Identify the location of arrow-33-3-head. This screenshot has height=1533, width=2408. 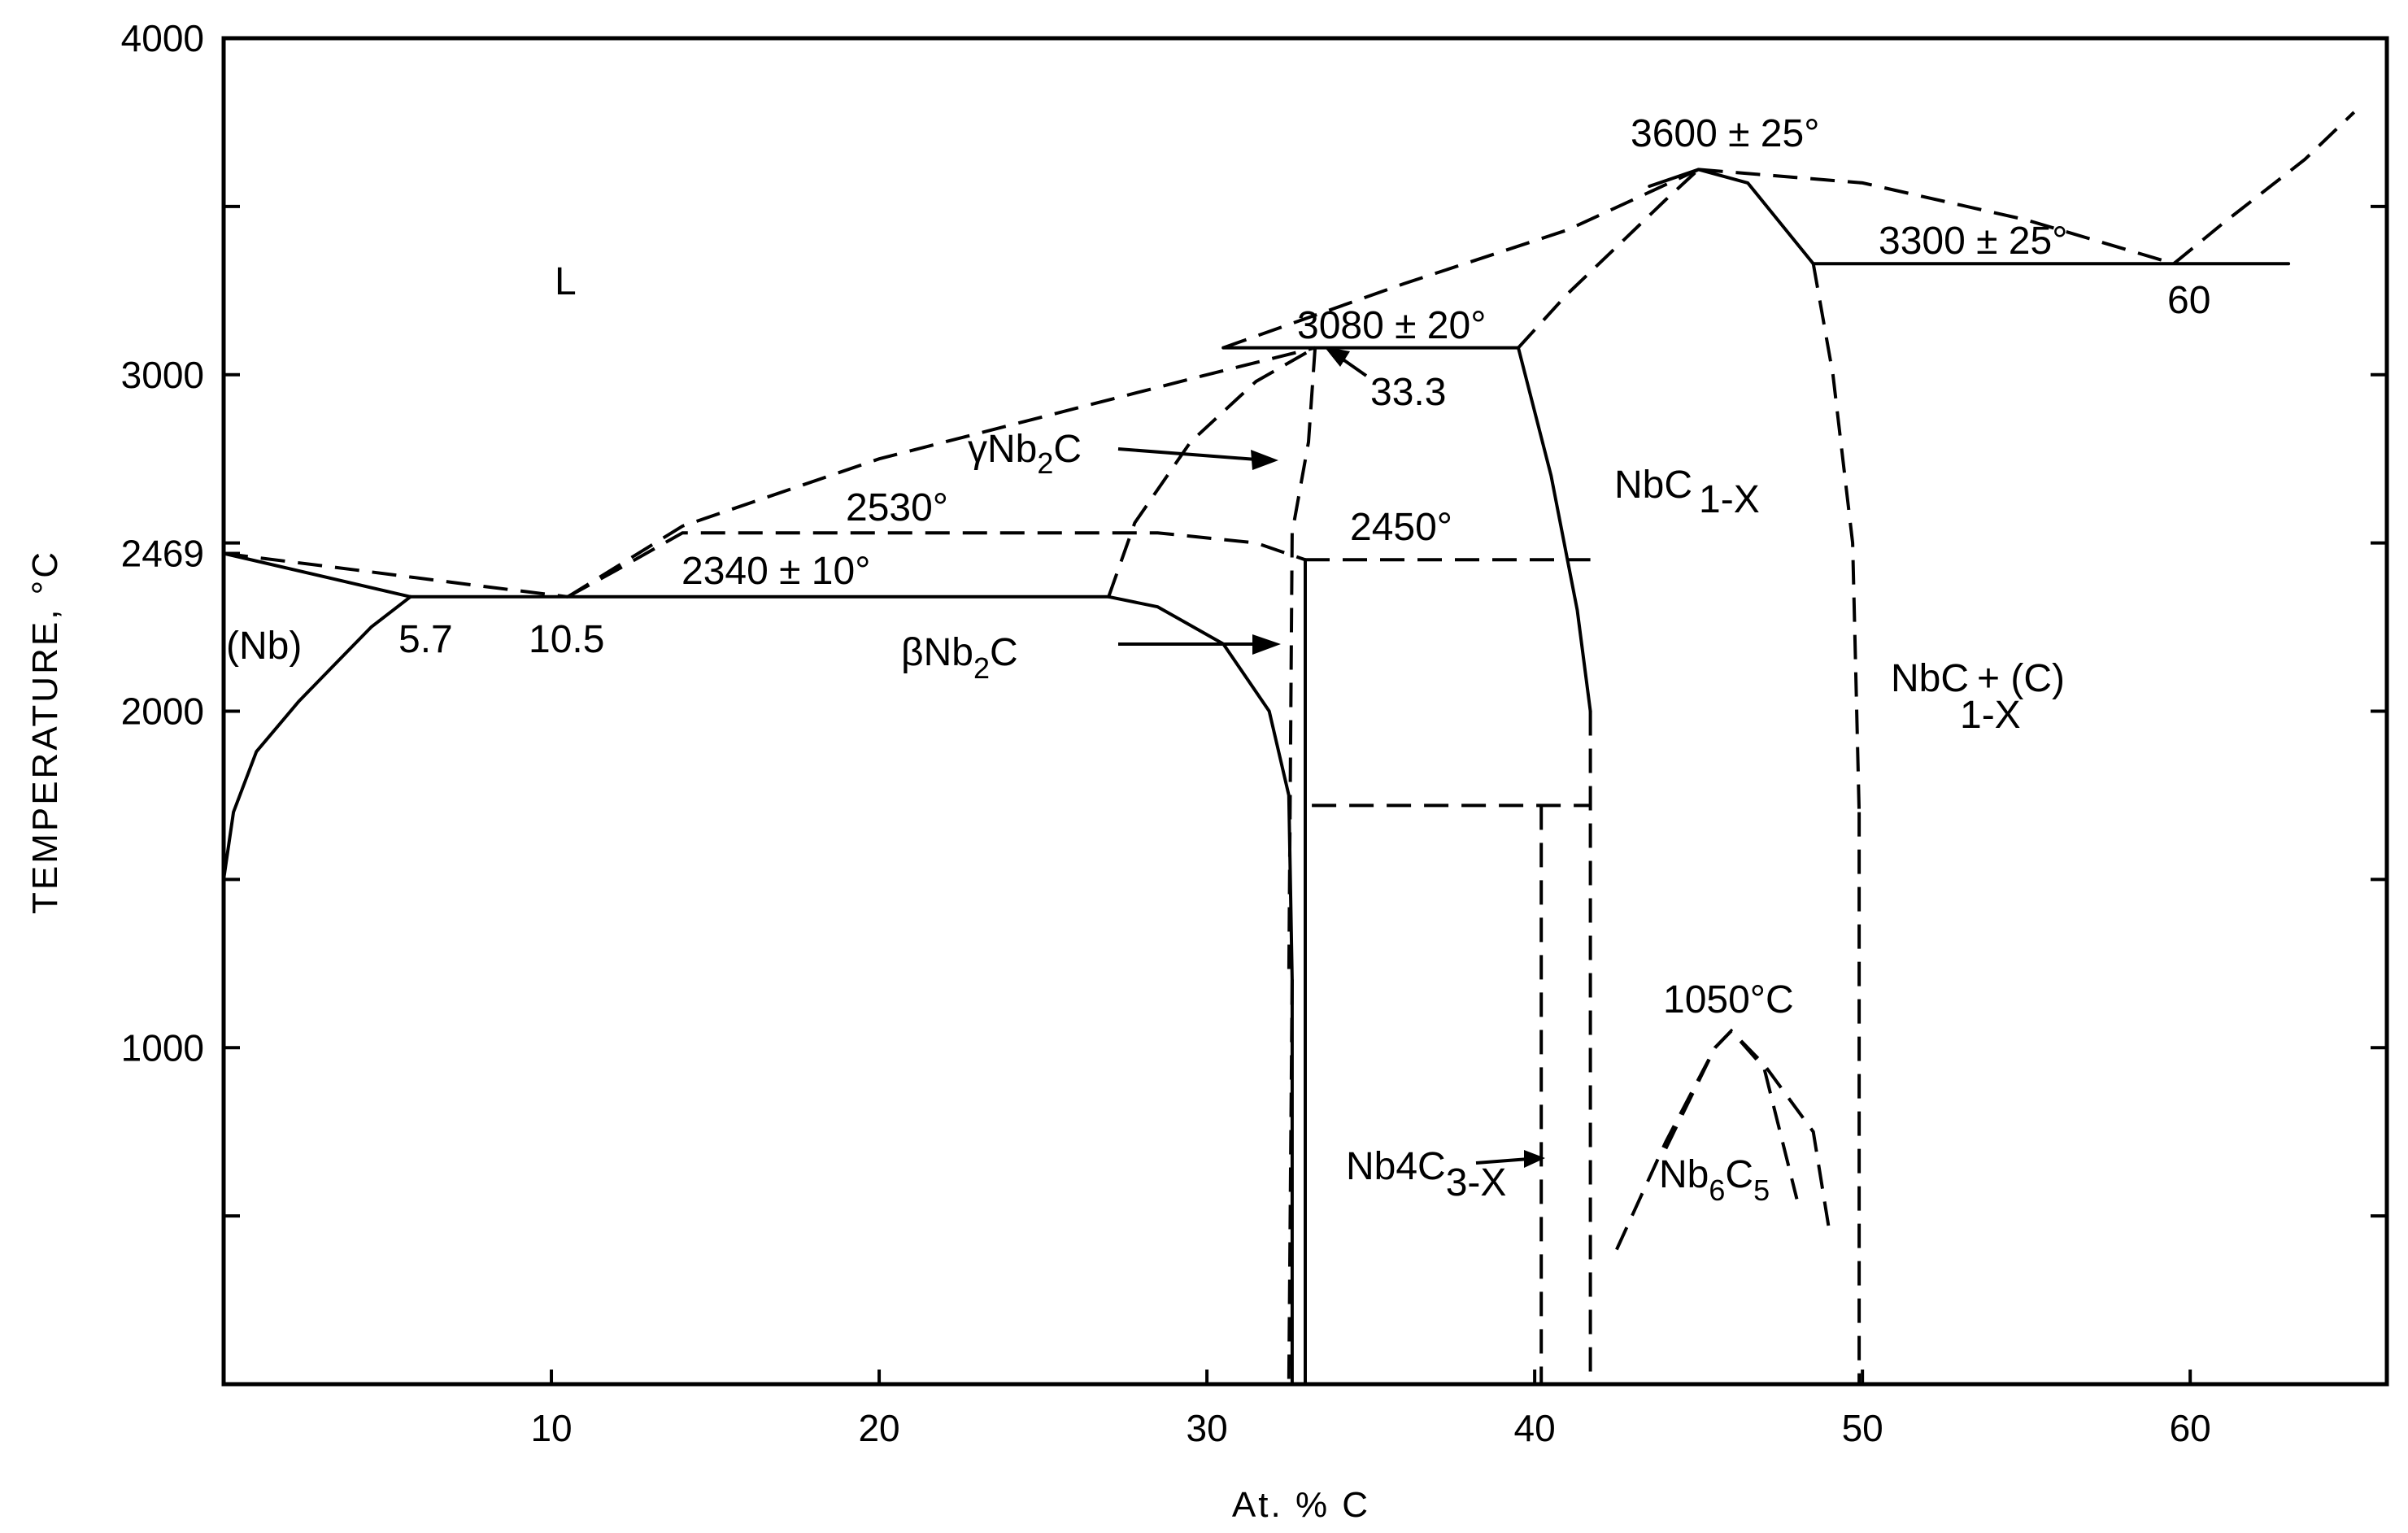
(1337, 356).